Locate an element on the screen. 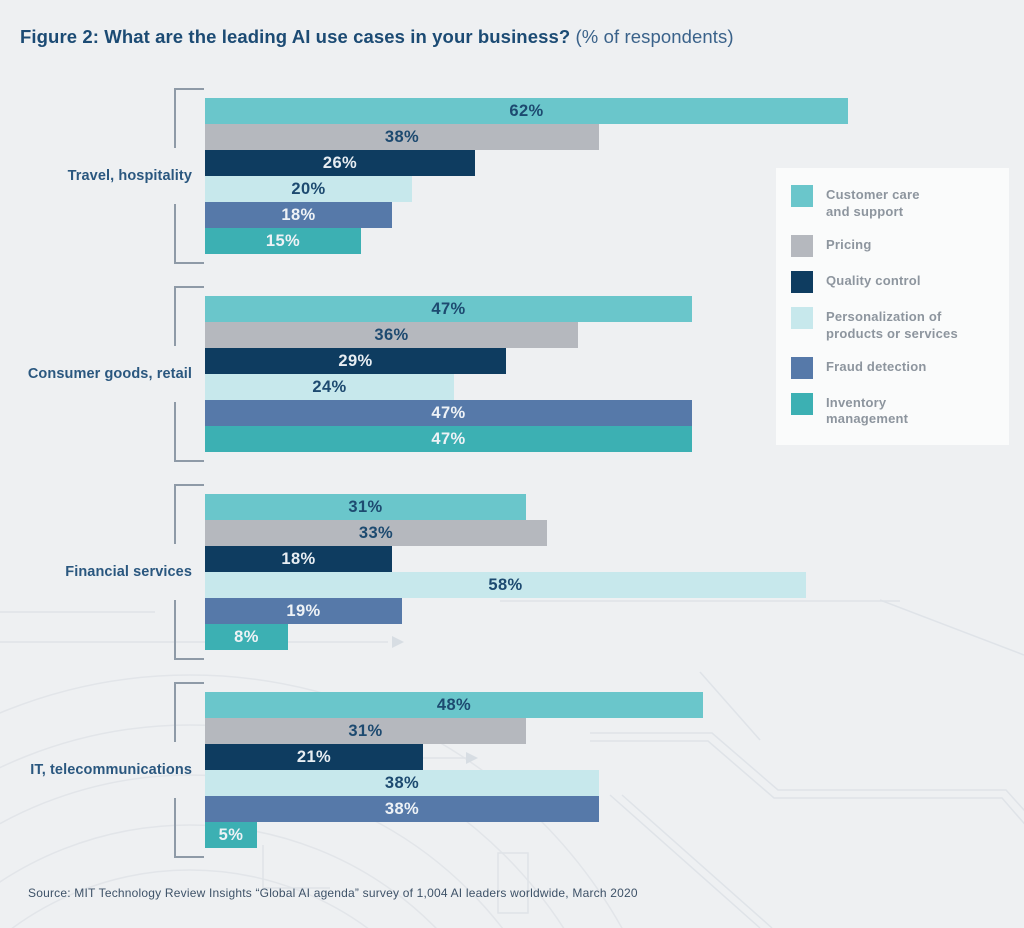 The image size is (1024, 928). bar-customer-care-and-support-financial-services: 31% is located at coordinates (365, 507).